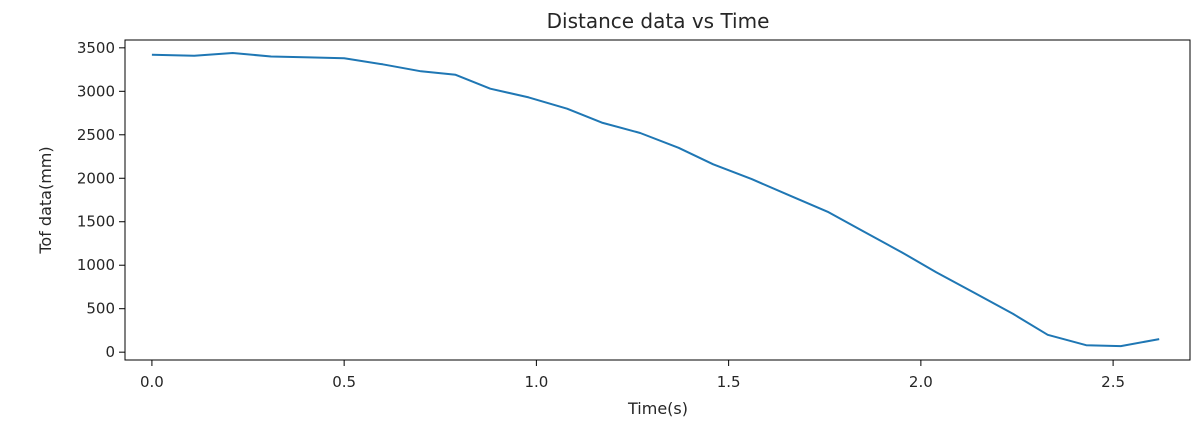  Describe the element at coordinates (110, 352) in the screenshot. I see `y-tick-label: 0` at that location.